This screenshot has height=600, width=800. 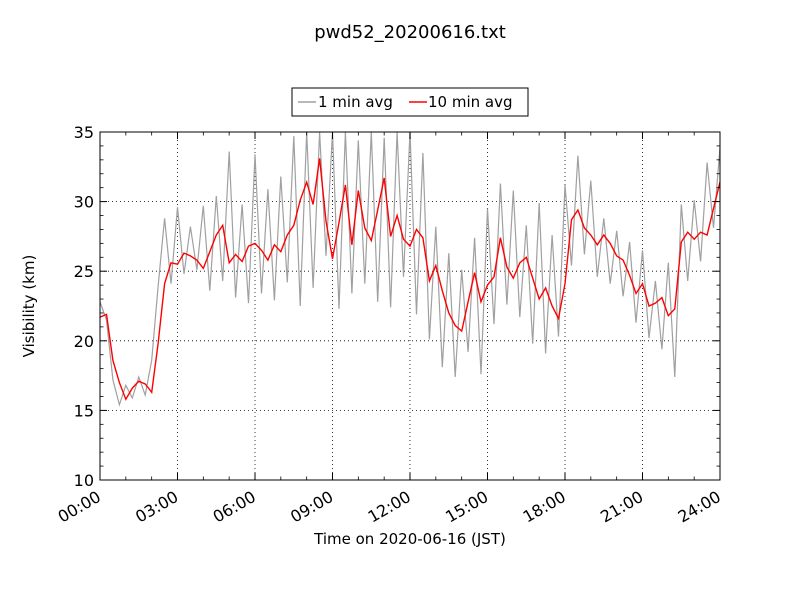 What do you see at coordinates (409, 539) in the screenshot?
I see `x-axis-label: Time on 2020-06-16 (JST)` at bounding box center [409, 539].